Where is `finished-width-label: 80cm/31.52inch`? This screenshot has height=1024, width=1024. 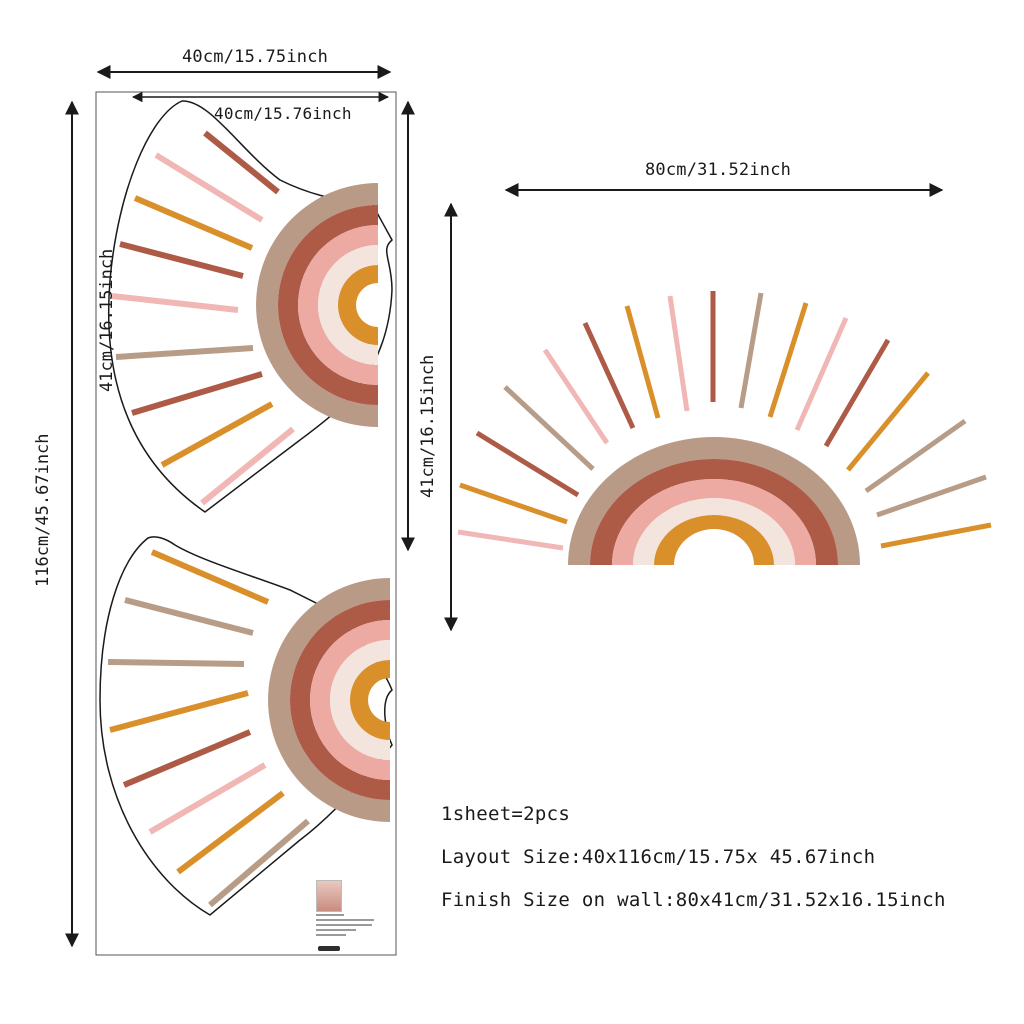 finished-width-label: 80cm/31.52inch is located at coordinates (718, 170).